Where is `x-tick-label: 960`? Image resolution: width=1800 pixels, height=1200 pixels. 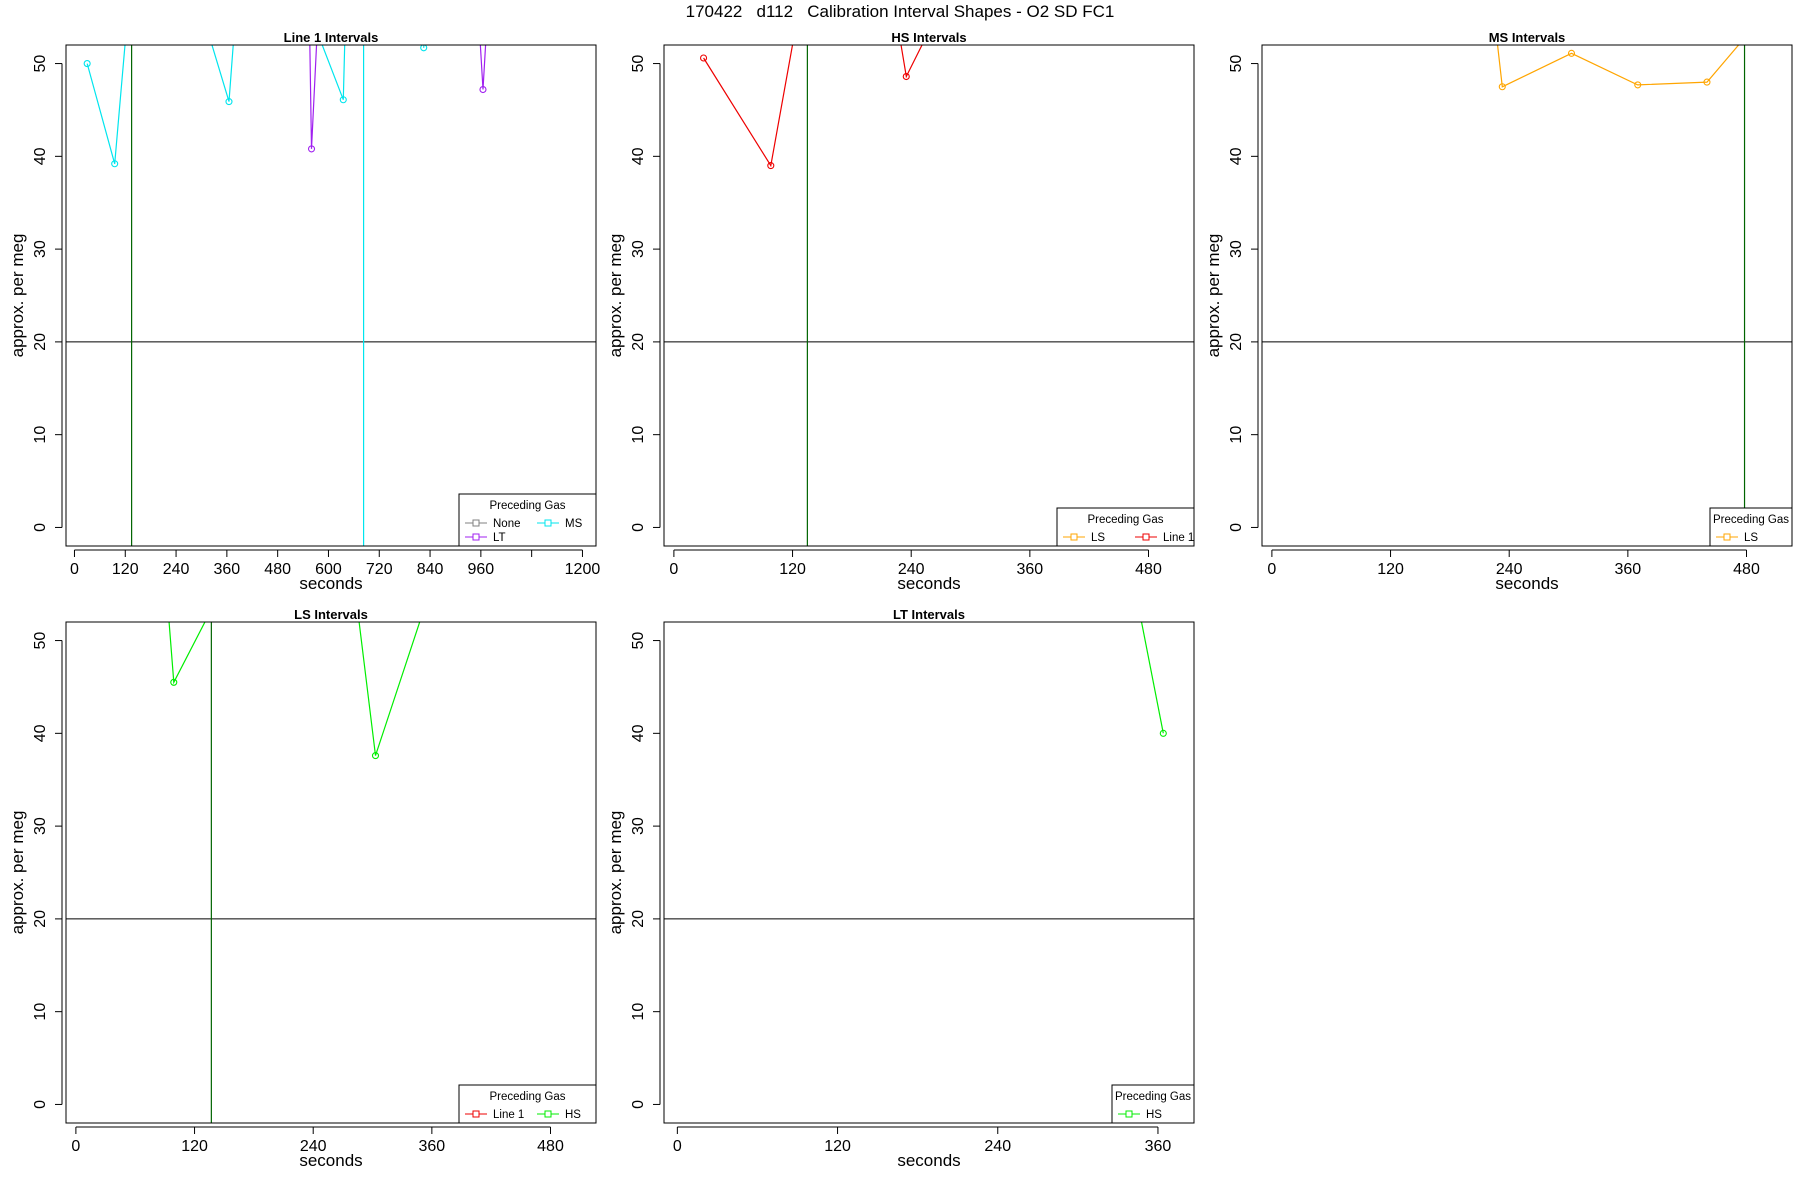
x-tick-label: 960 is located at coordinates (481, 569).